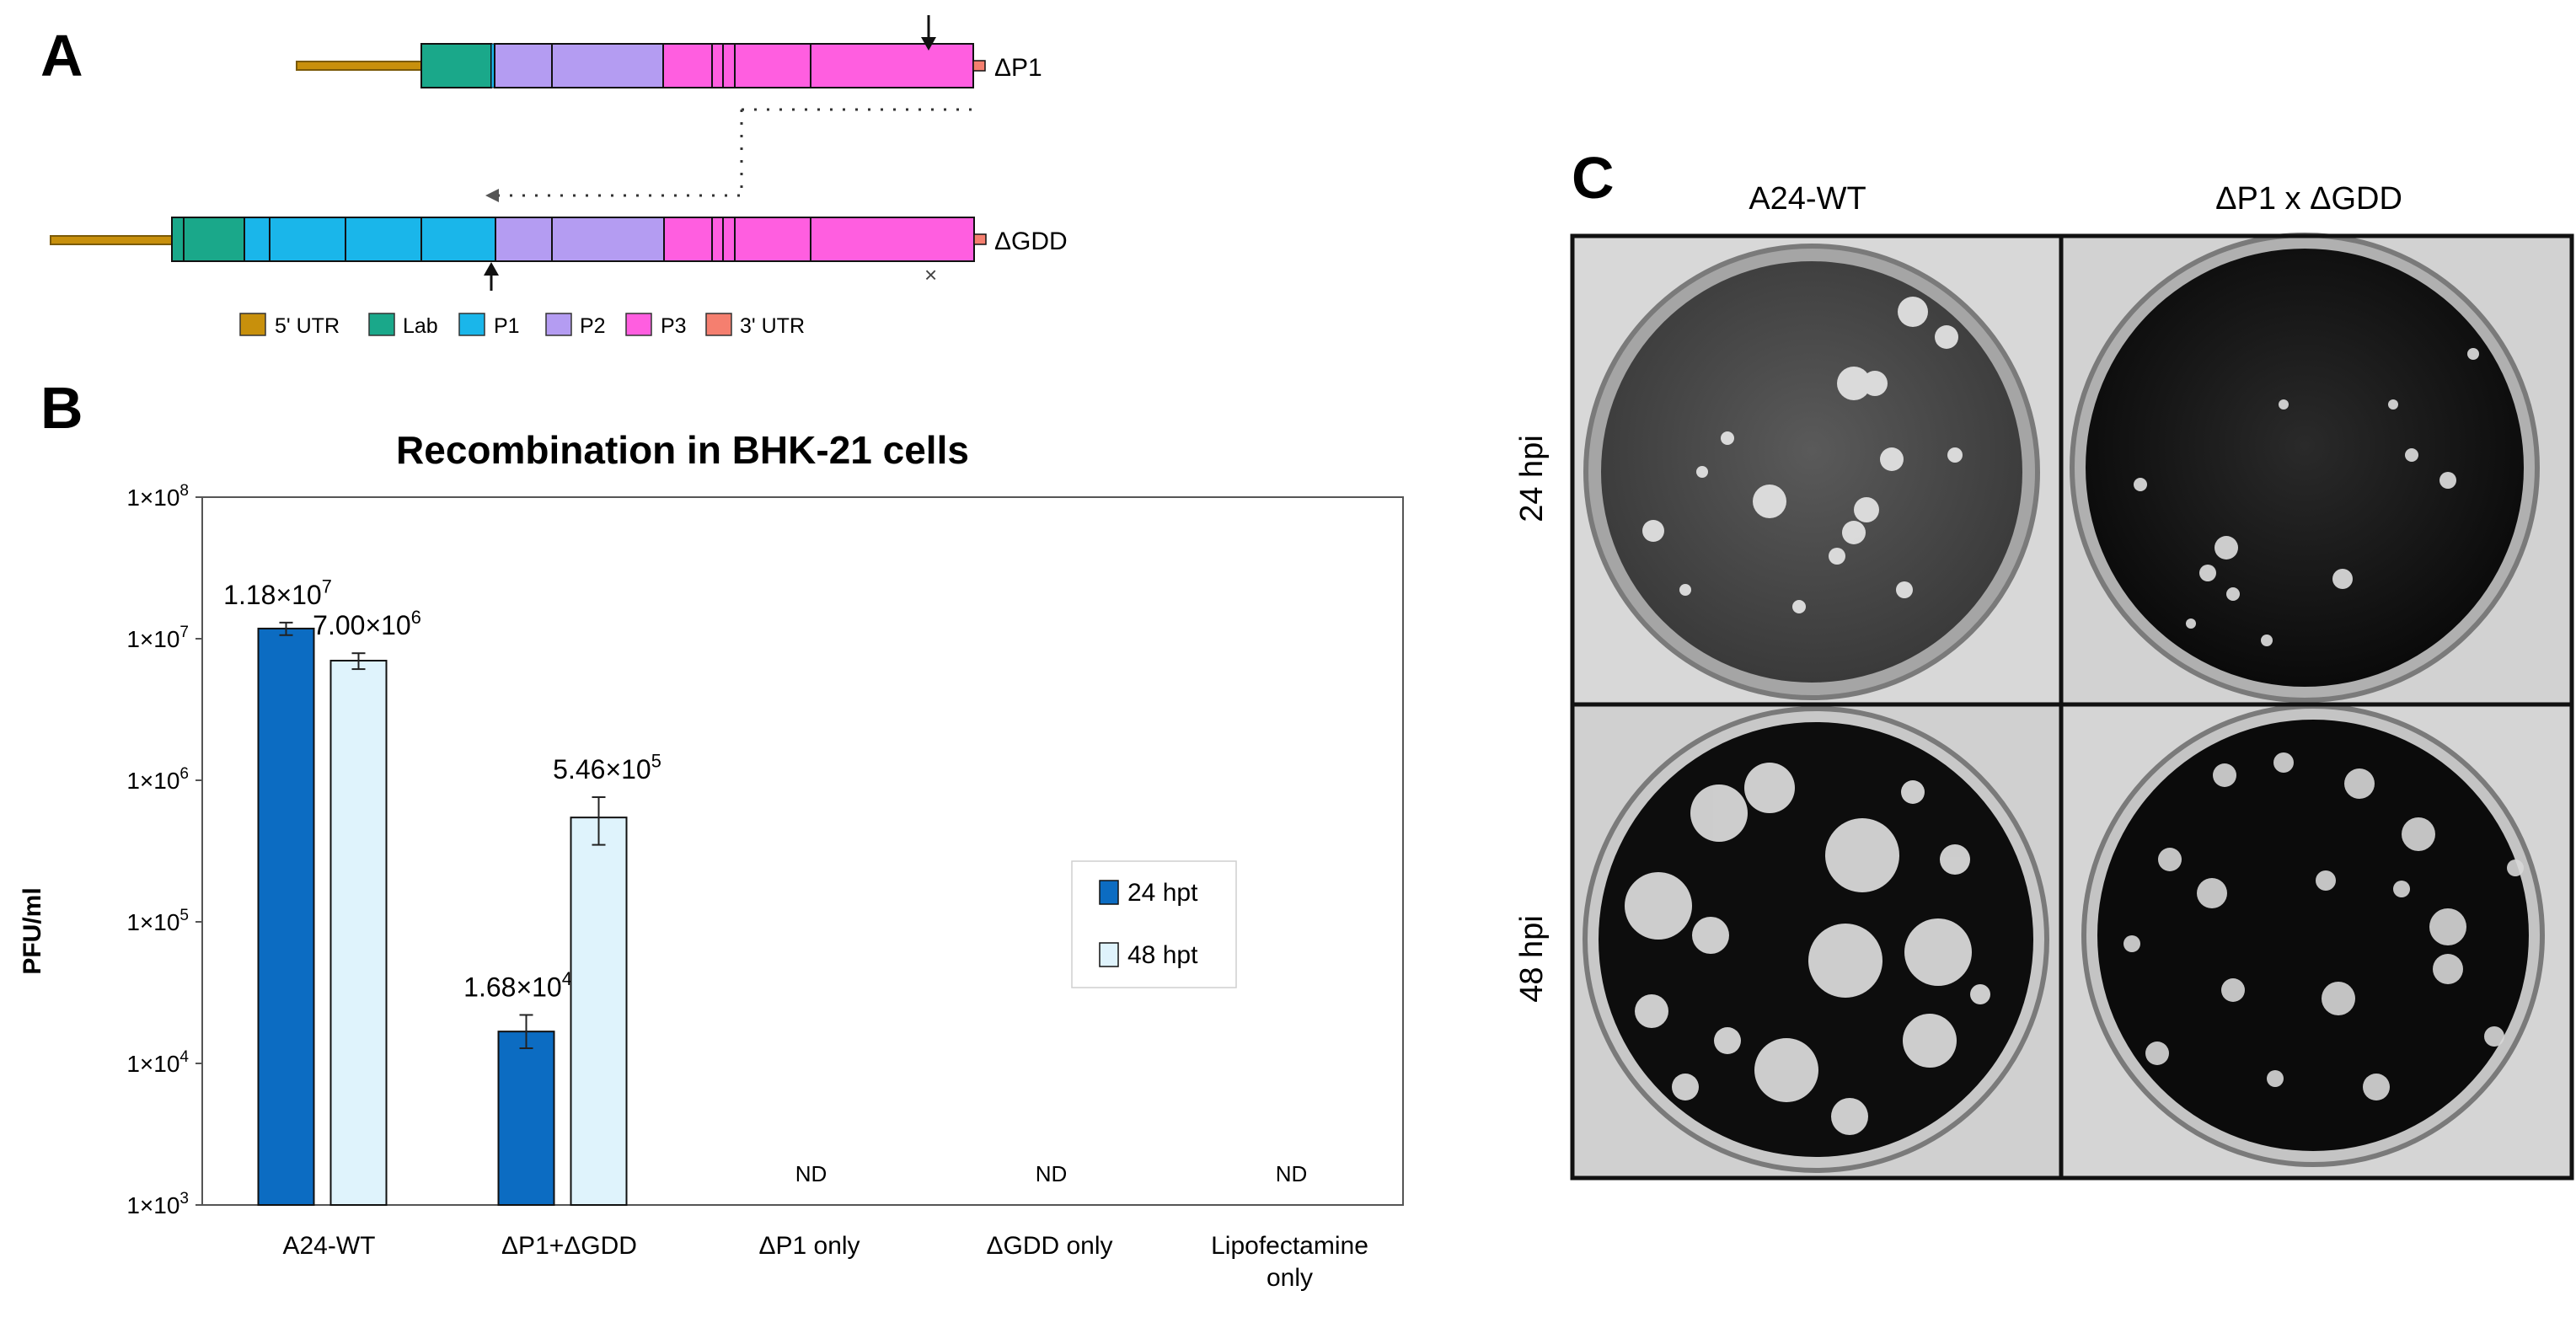 This screenshot has height=1328, width=2576. Describe the element at coordinates (62, 56) in the screenshot. I see `panel-a-letter: A` at that location.